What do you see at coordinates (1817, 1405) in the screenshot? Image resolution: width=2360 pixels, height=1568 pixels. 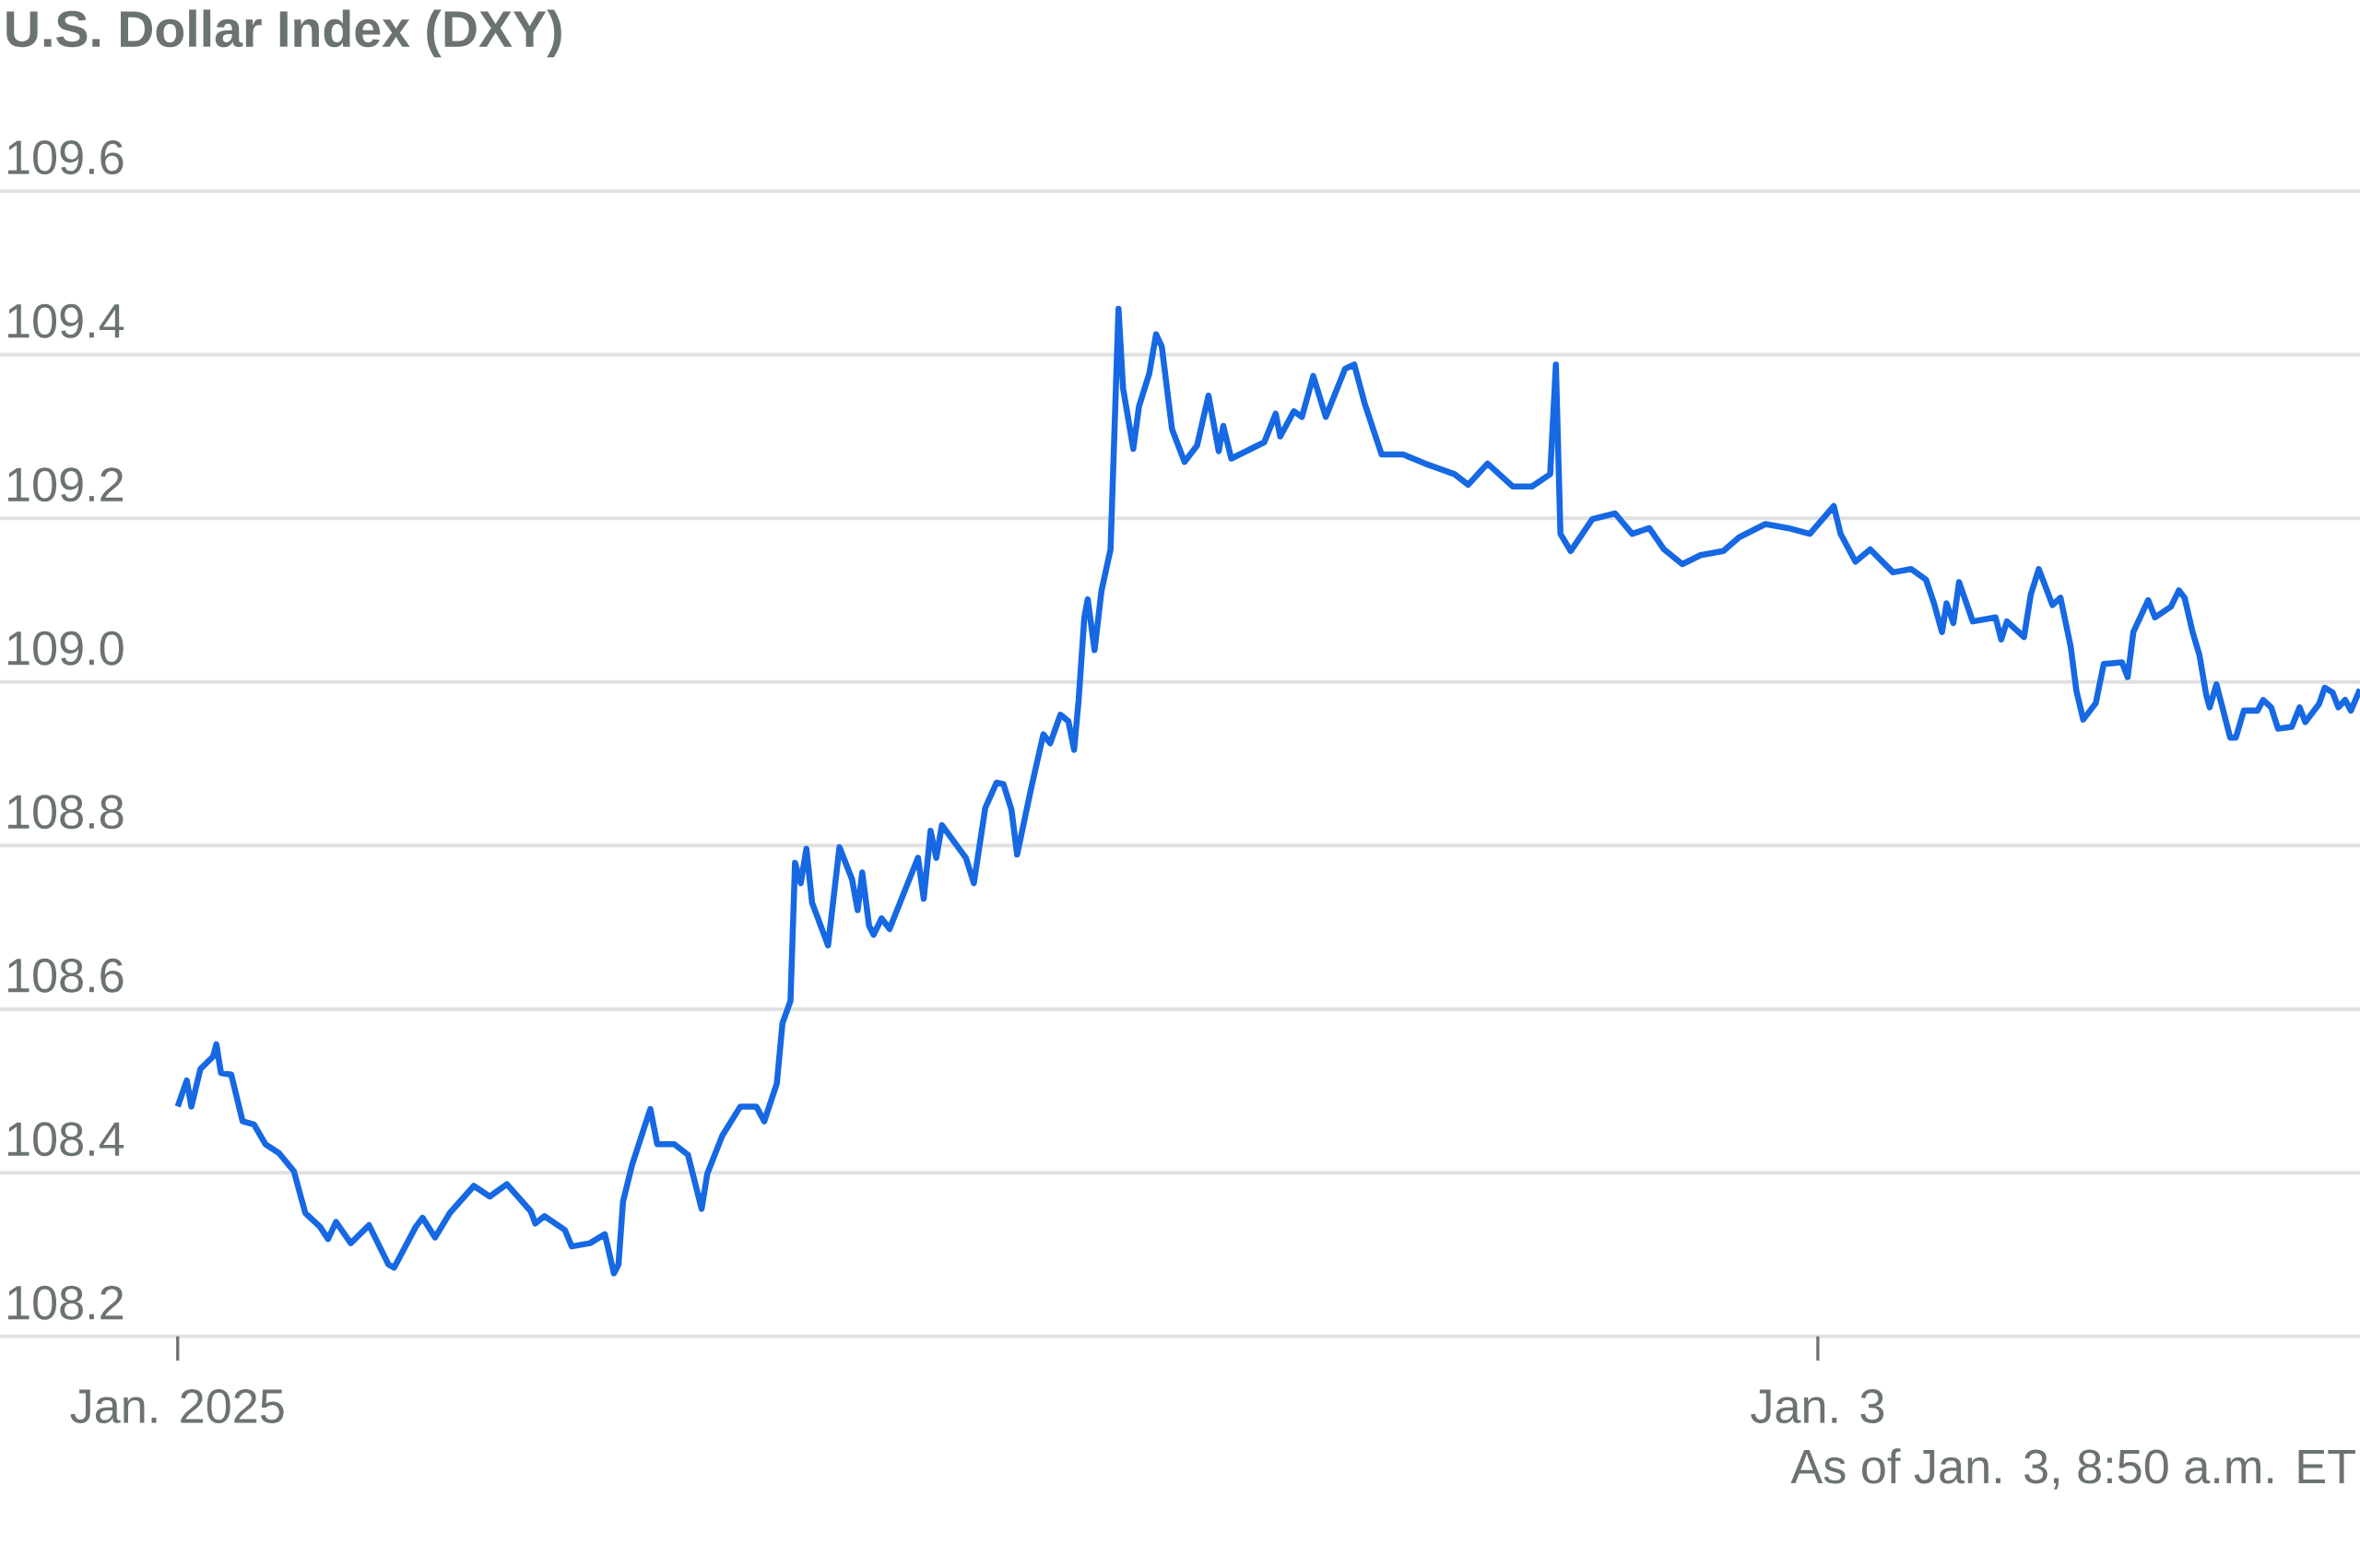 I see `x-tick-label: Jan. 3` at bounding box center [1817, 1405].